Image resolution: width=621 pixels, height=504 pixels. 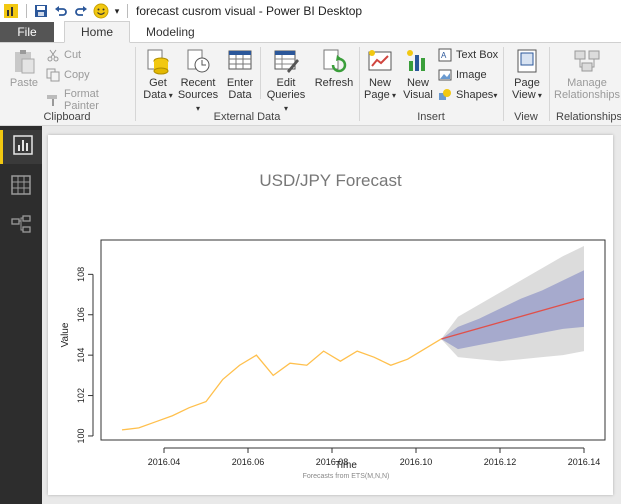 What do you see at coordinates (53, 100) in the screenshot?
I see `paintbrush-icon` at bounding box center [53, 100].